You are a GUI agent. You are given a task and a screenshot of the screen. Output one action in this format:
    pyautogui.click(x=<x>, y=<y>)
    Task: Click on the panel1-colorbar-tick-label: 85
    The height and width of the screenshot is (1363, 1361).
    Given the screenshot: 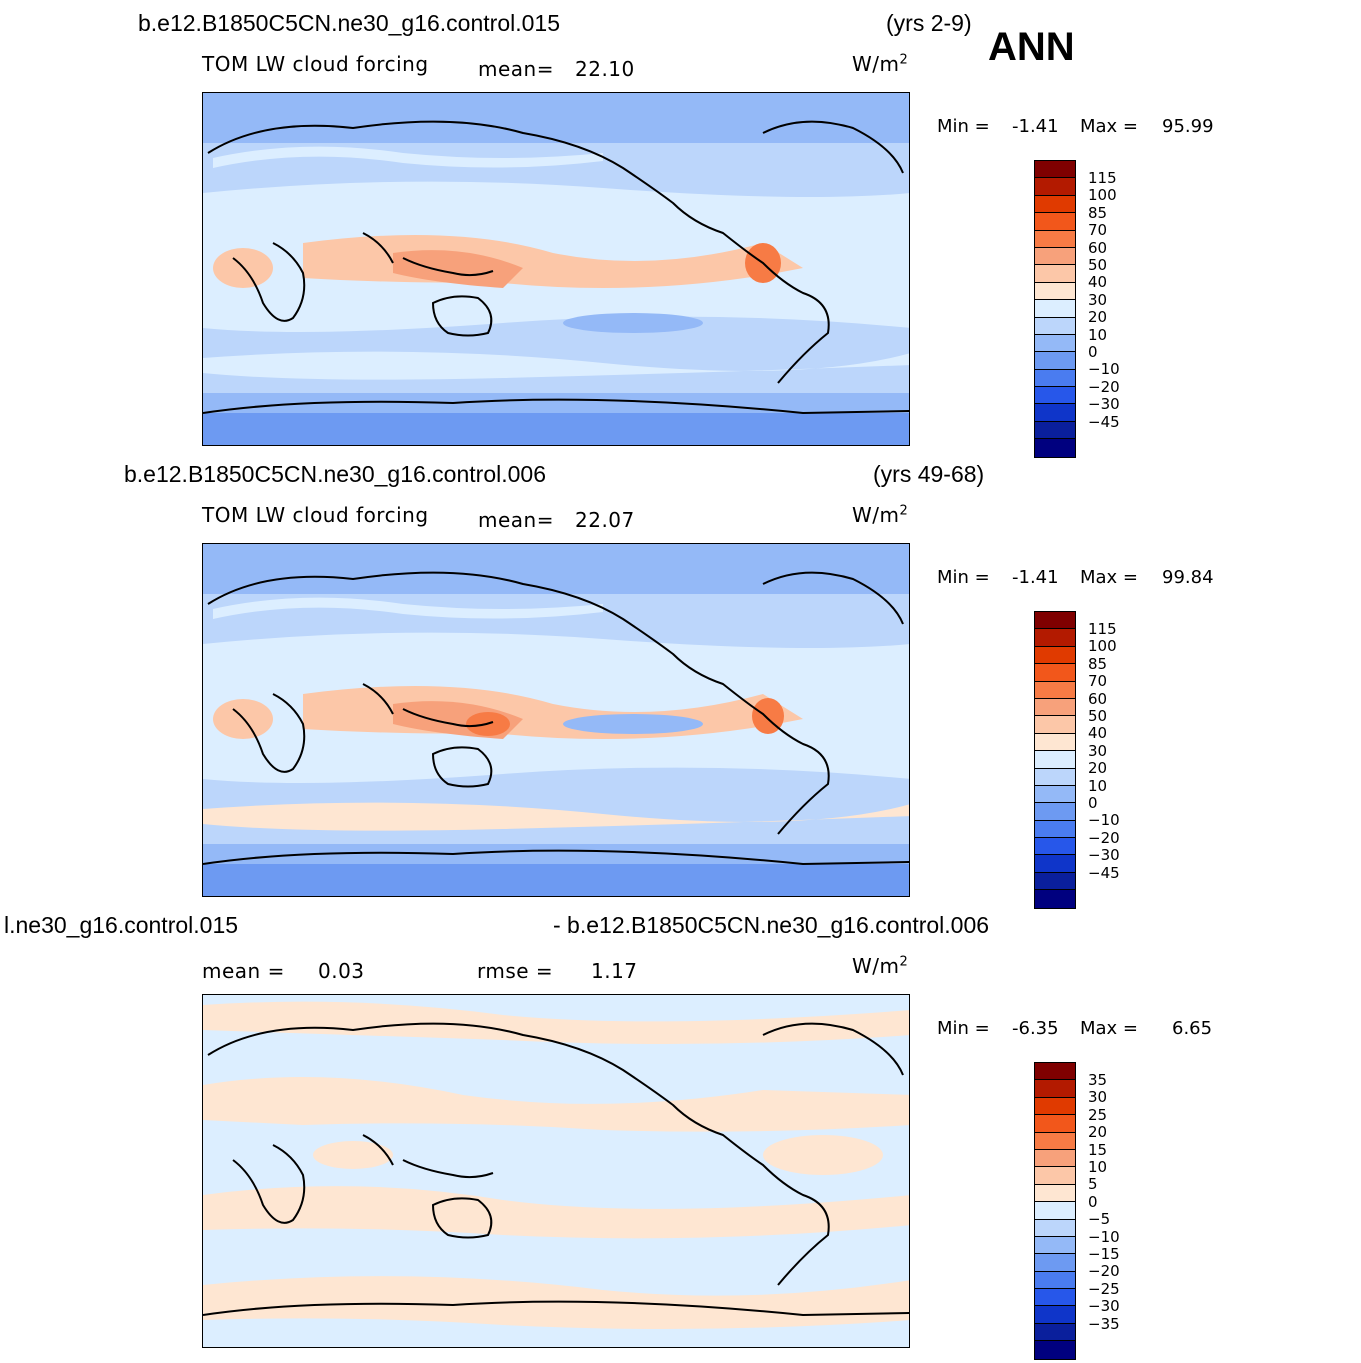 What is the action you would take?
    pyautogui.click(x=1098, y=212)
    